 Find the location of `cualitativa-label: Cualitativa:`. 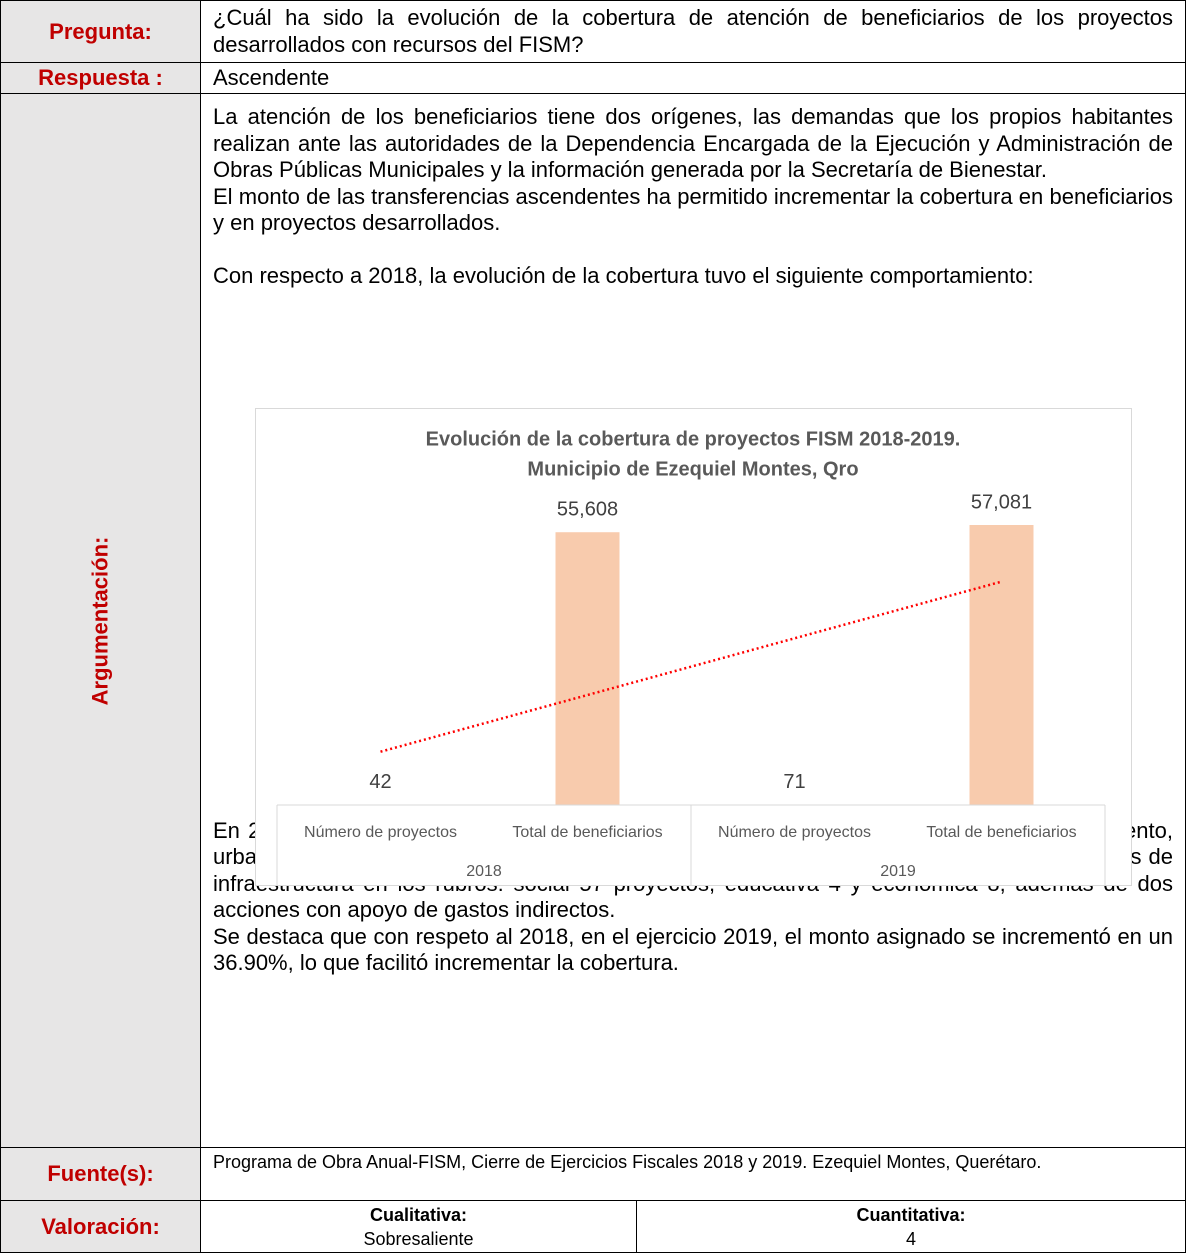

cualitativa-label: Cualitativa: is located at coordinates (418, 1215).